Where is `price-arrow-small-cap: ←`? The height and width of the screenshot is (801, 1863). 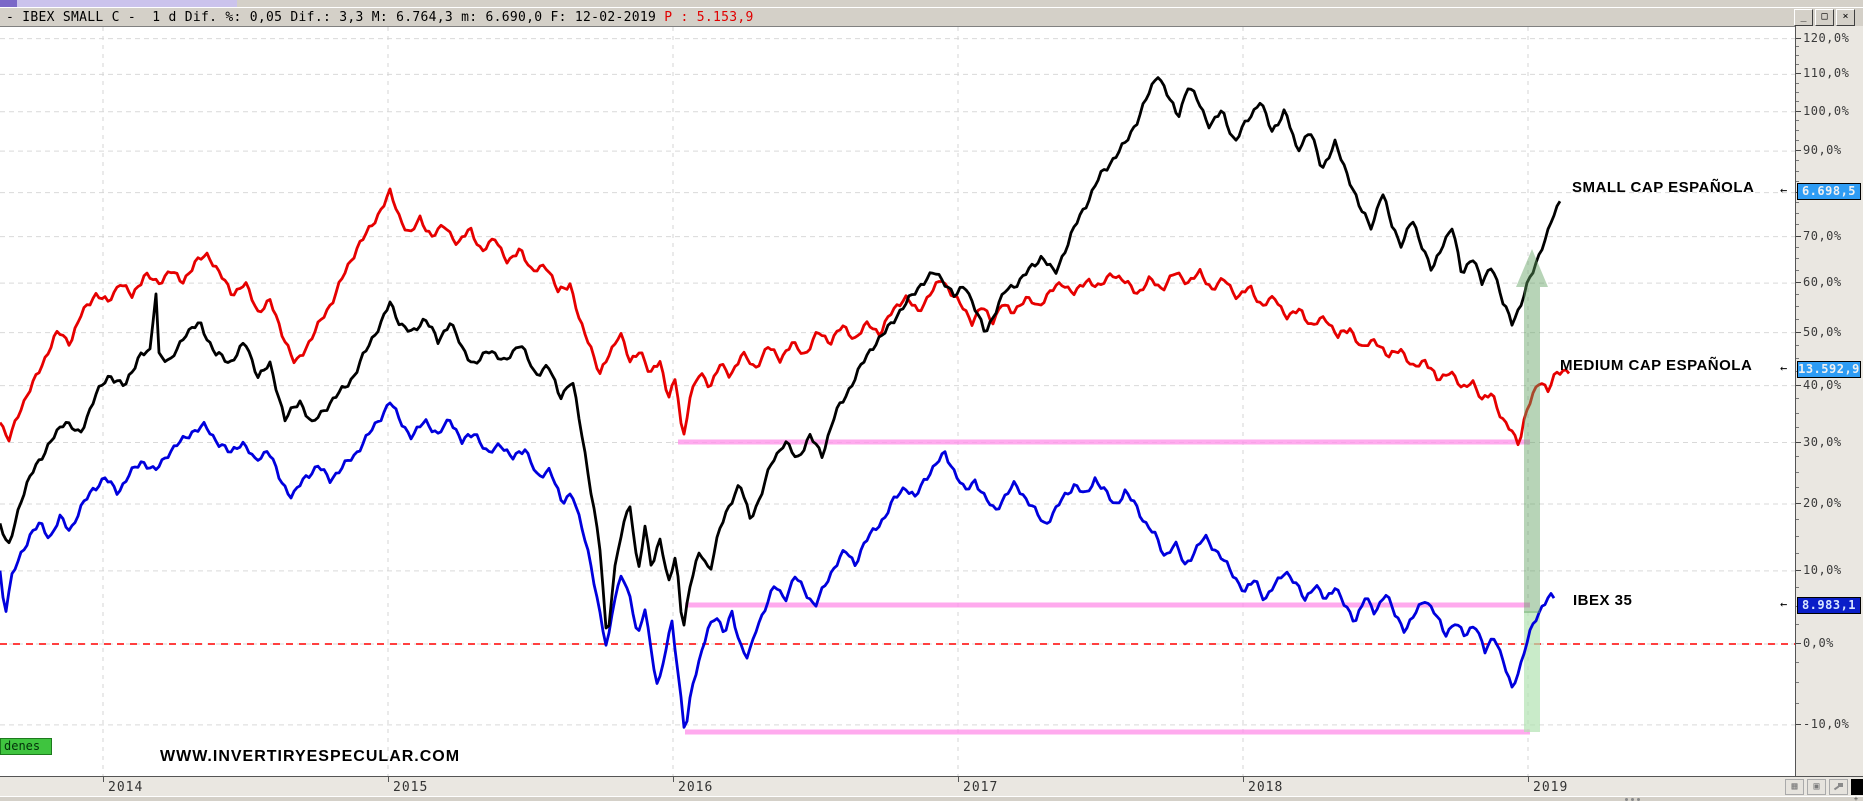 price-arrow-small-cap: ← is located at coordinates (1784, 190).